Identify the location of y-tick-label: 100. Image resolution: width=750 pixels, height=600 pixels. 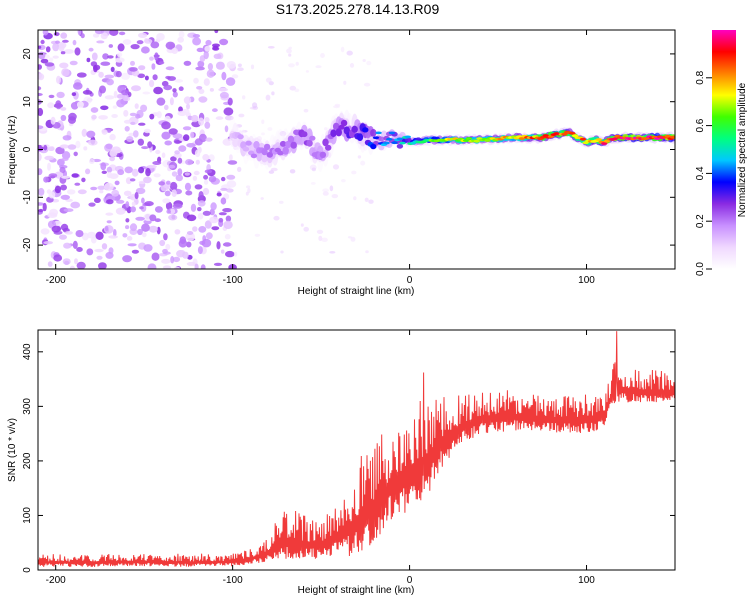
(27, 515).